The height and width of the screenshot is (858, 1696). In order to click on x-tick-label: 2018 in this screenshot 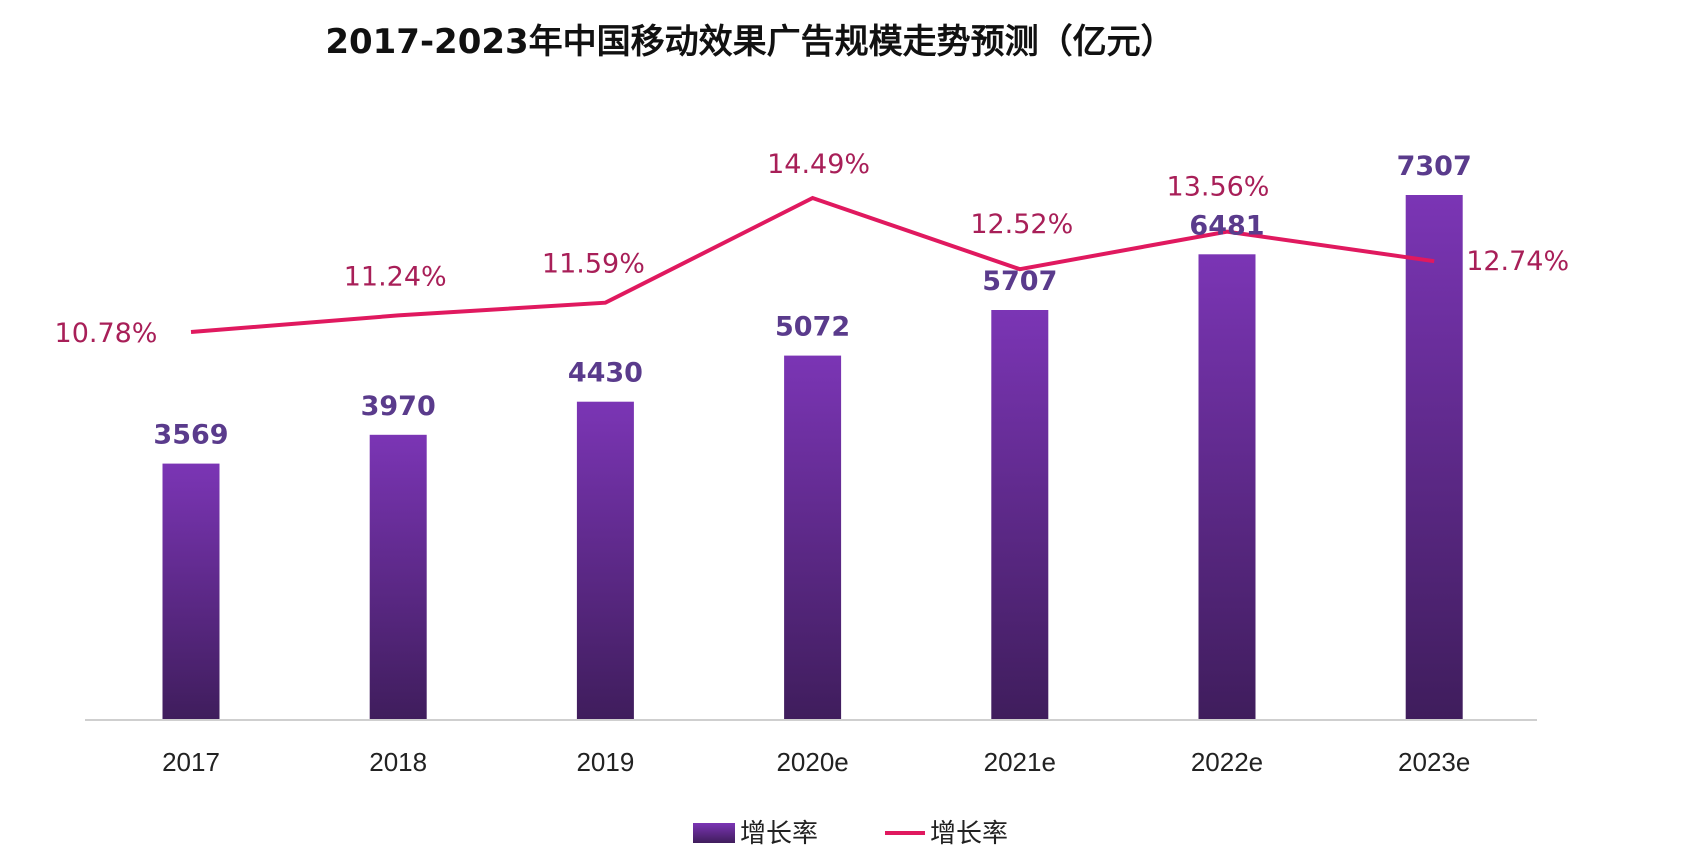, I will do `click(398, 762)`.